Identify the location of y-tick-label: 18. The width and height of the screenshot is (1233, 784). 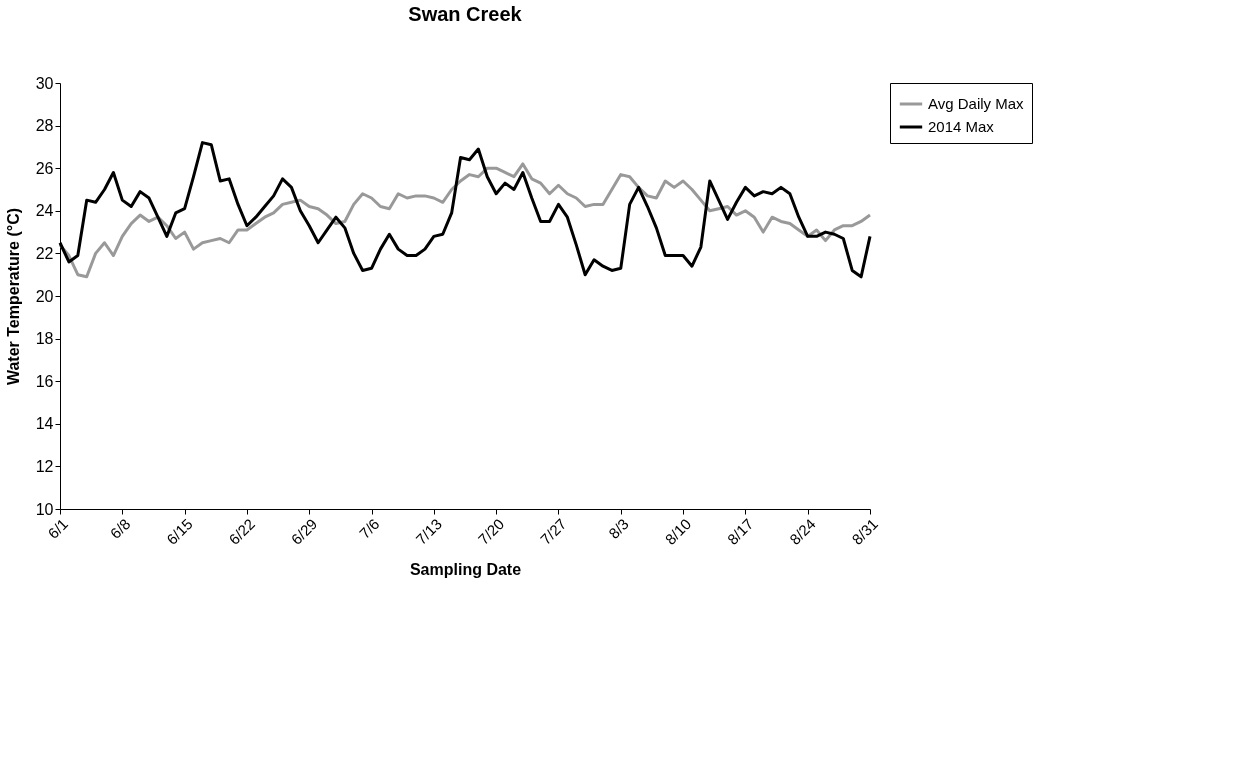
(44, 339).